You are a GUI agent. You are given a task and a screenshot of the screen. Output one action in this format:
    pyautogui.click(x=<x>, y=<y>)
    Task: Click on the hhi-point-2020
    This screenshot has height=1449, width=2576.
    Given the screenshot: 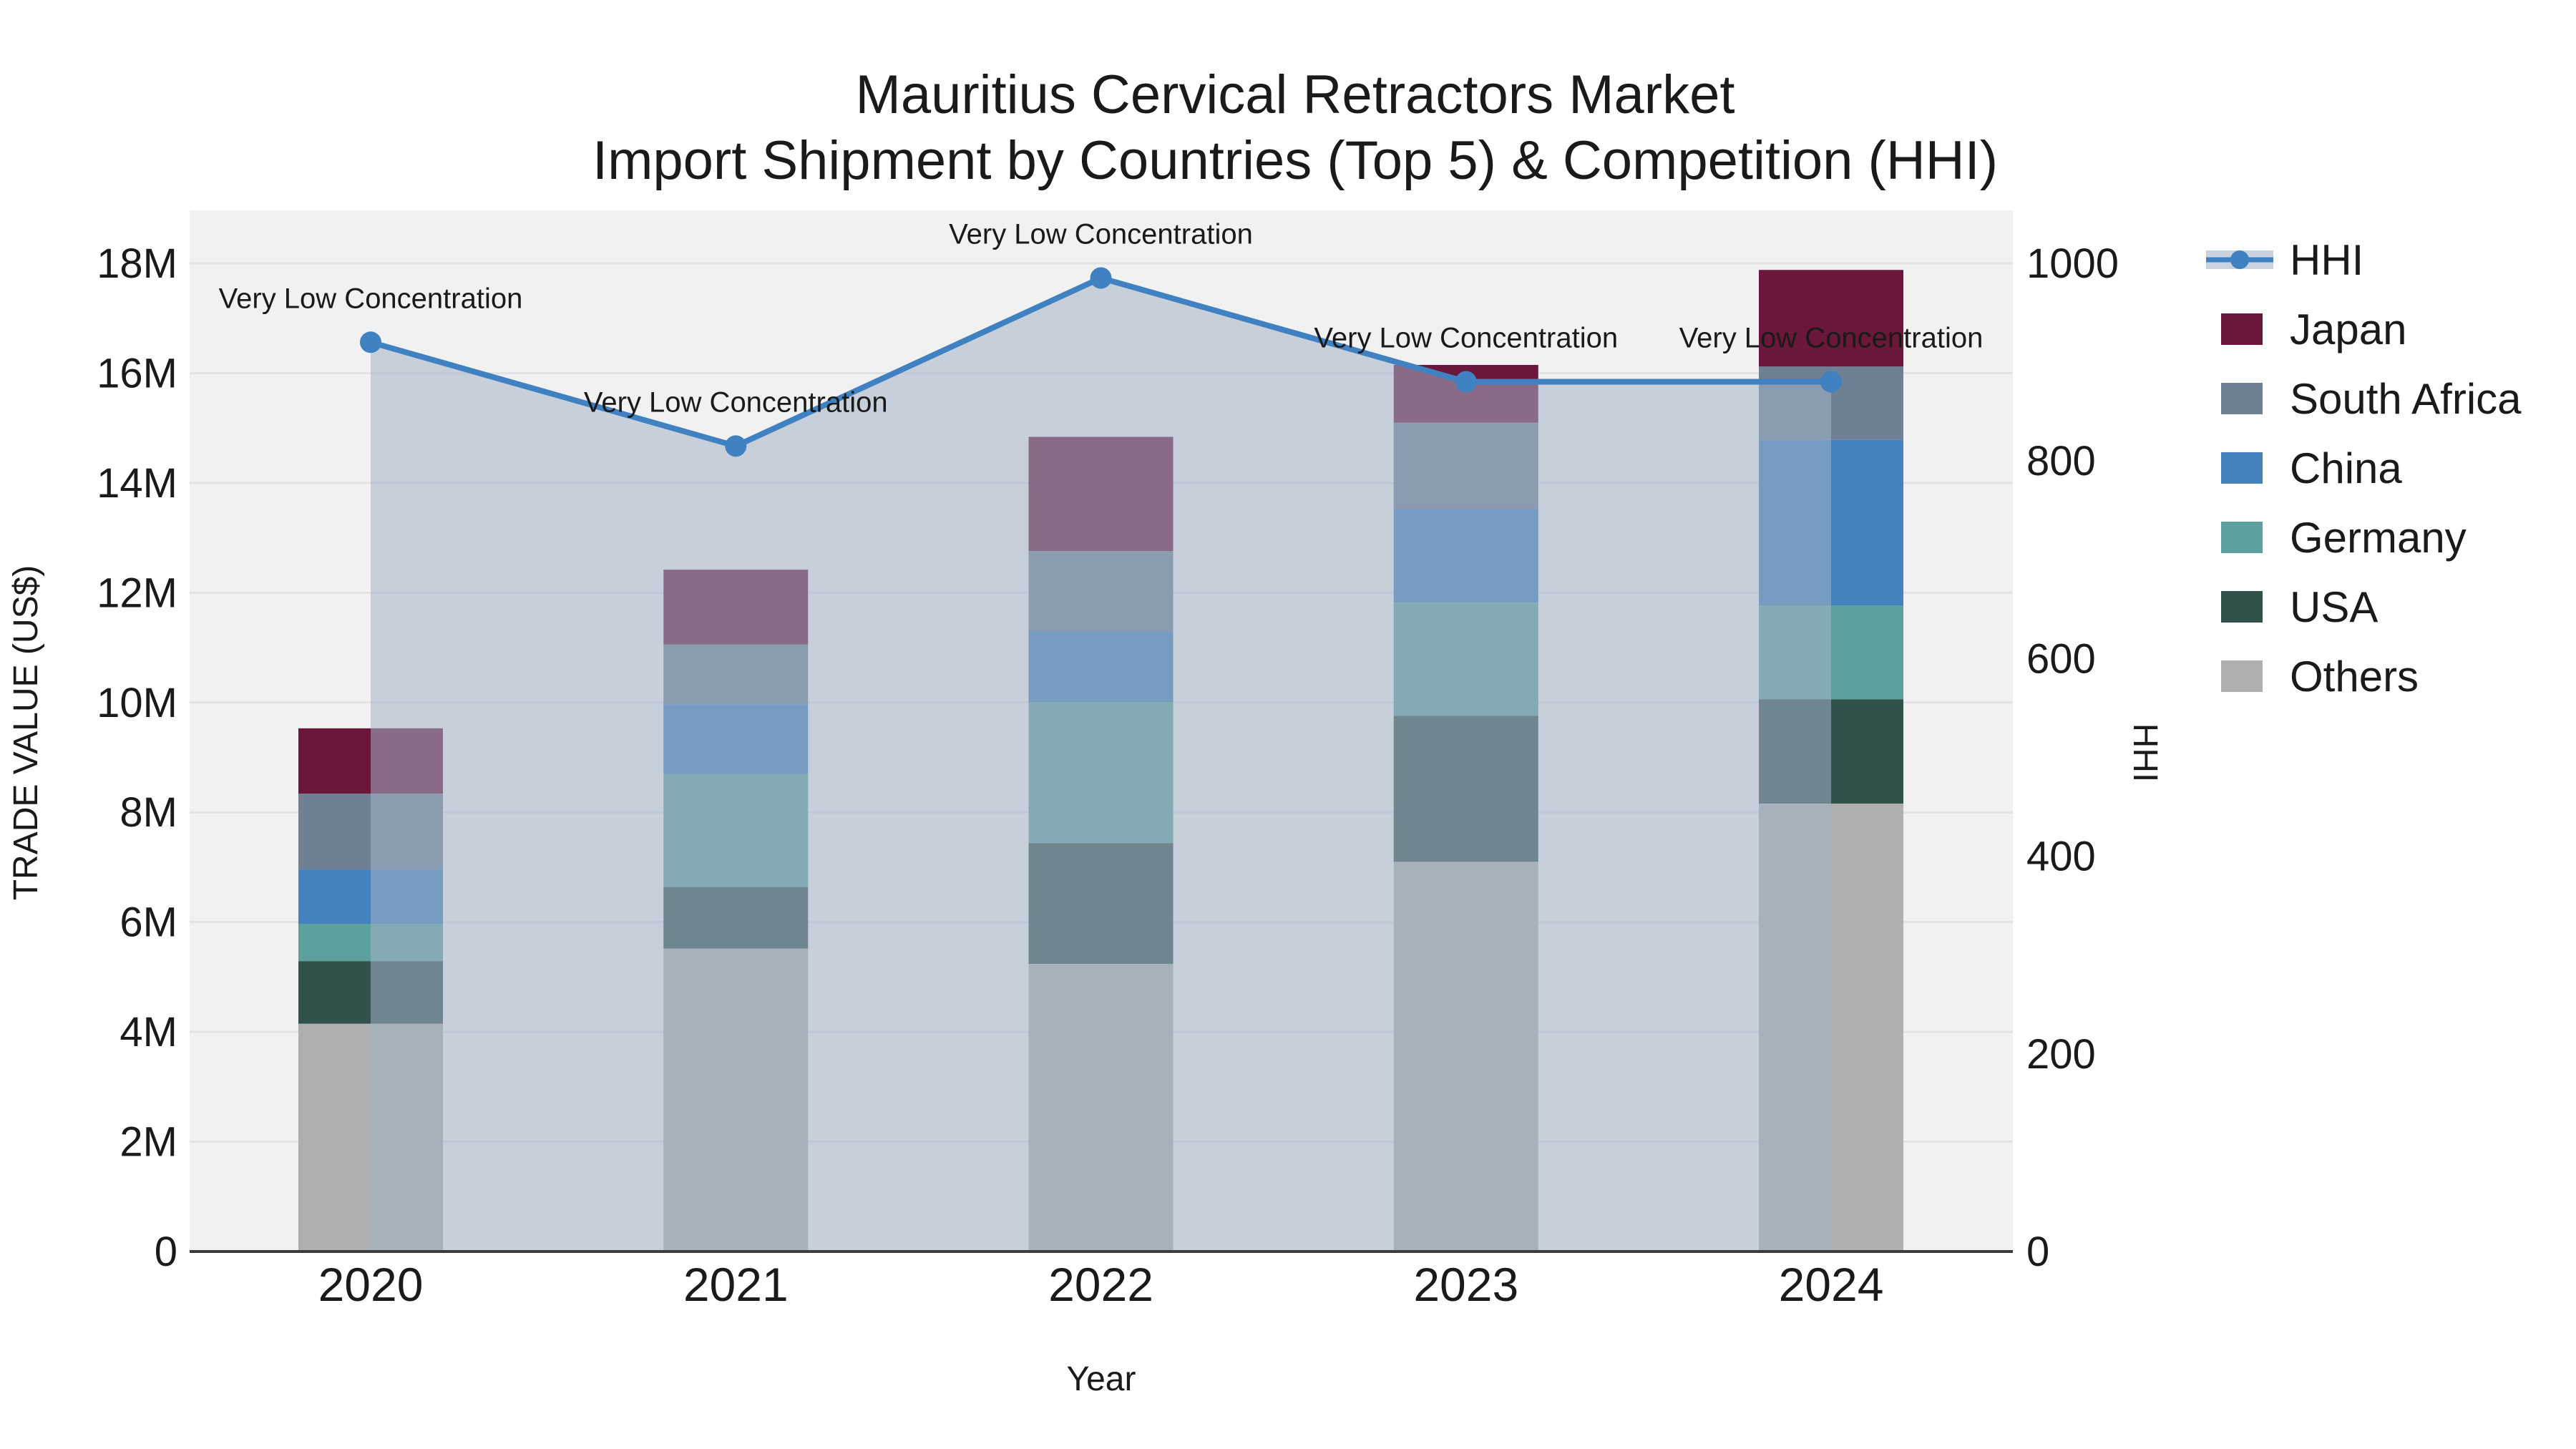 What is the action you would take?
    pyautogui.click(x=370, y=342)
    